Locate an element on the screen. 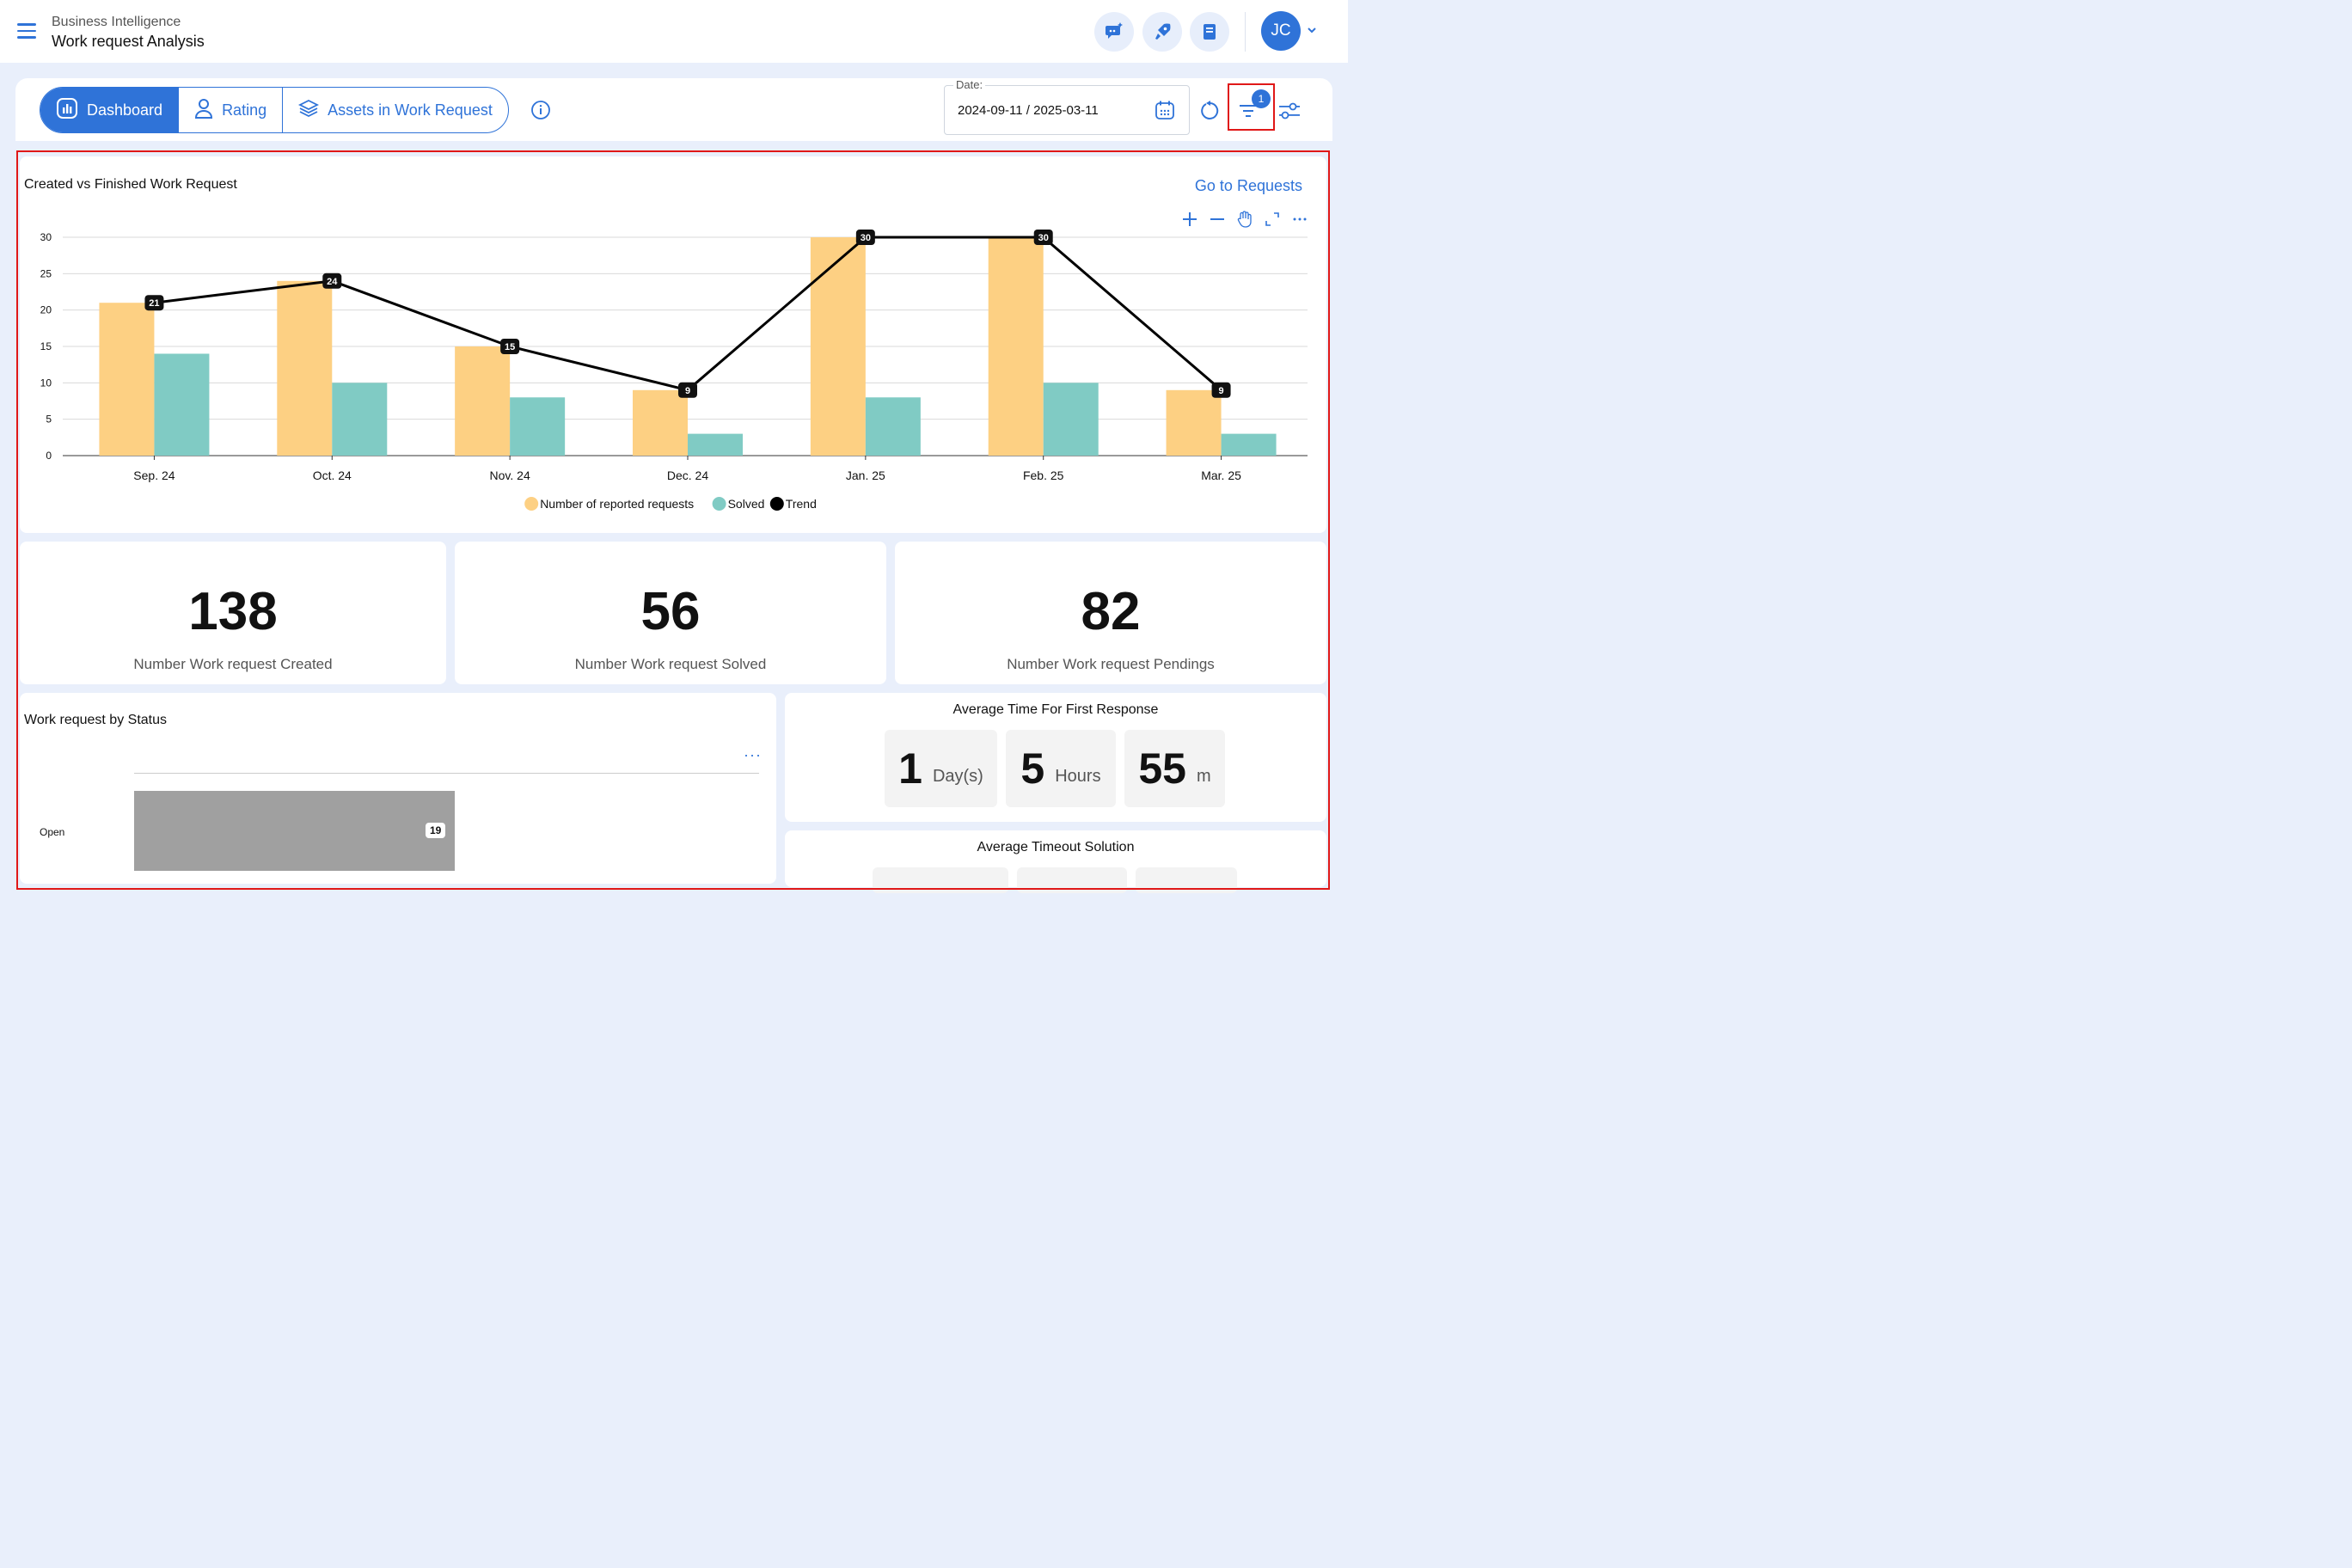  kpi-pending-card: 82 Number Work request Pendings is located at coordinates (1110, 613).